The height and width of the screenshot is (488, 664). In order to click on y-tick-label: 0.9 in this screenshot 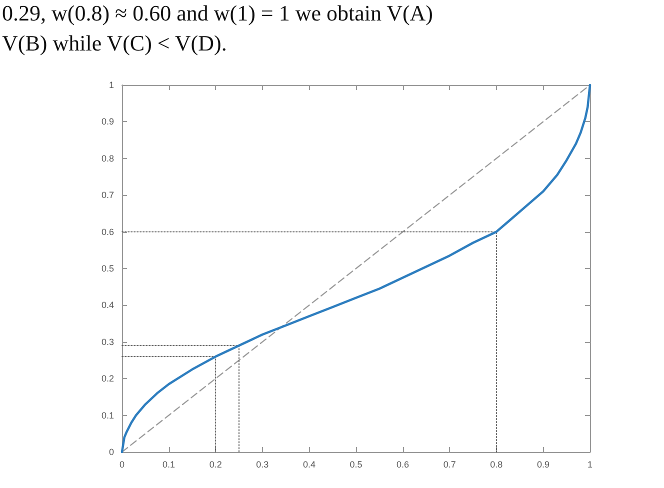, I will do `click(107, 121)`.